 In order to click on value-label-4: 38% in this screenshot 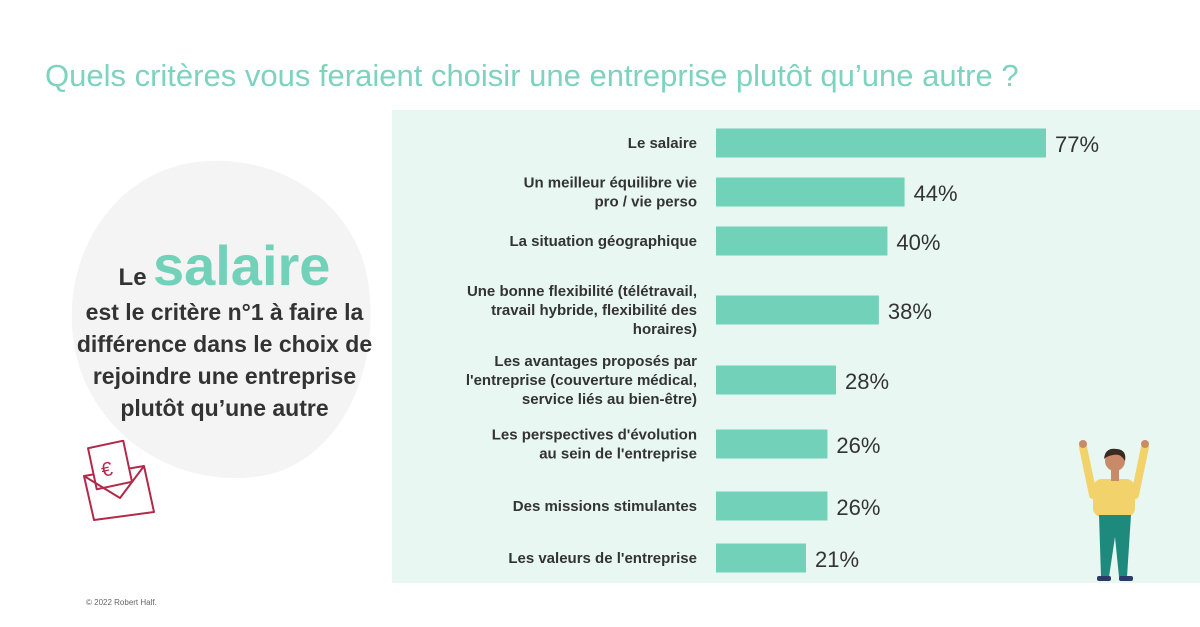, I will do `click(910, 311)`.